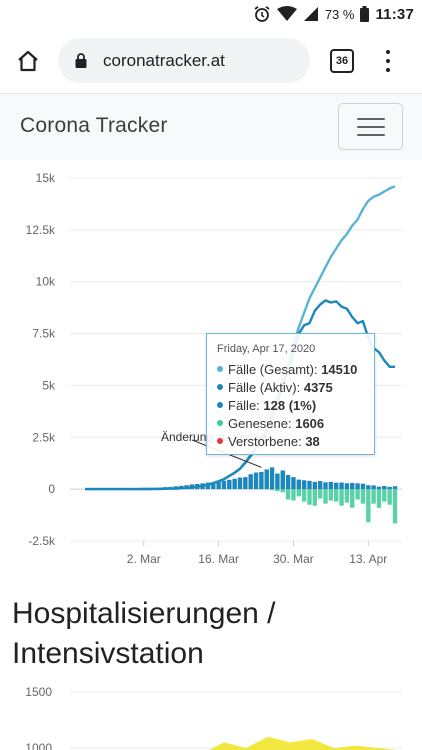 This screenshot has width=422, height=750. I want to click on y-tick-label: 12.5k, so click(41, 230).